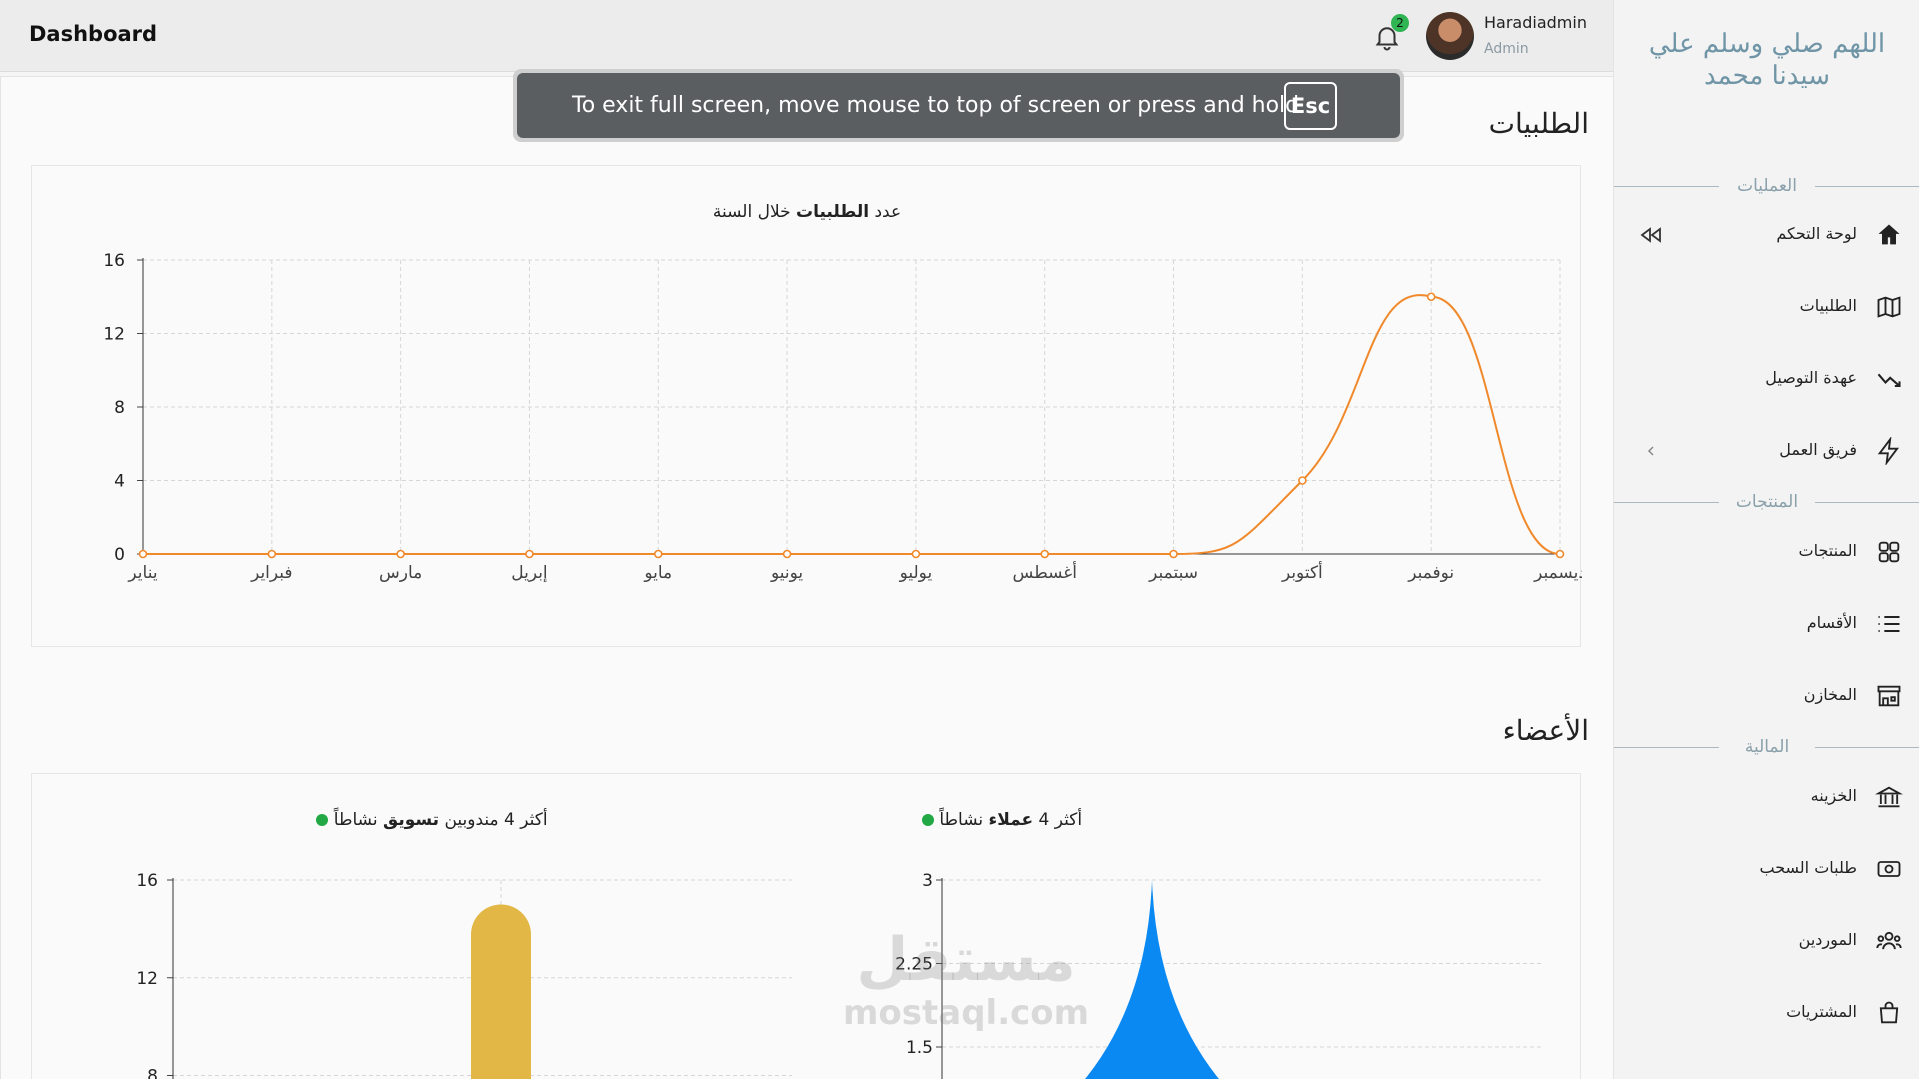  Describe the element at coordinates (1889, 307) in the screenshot. I see `map-icon` at that location.